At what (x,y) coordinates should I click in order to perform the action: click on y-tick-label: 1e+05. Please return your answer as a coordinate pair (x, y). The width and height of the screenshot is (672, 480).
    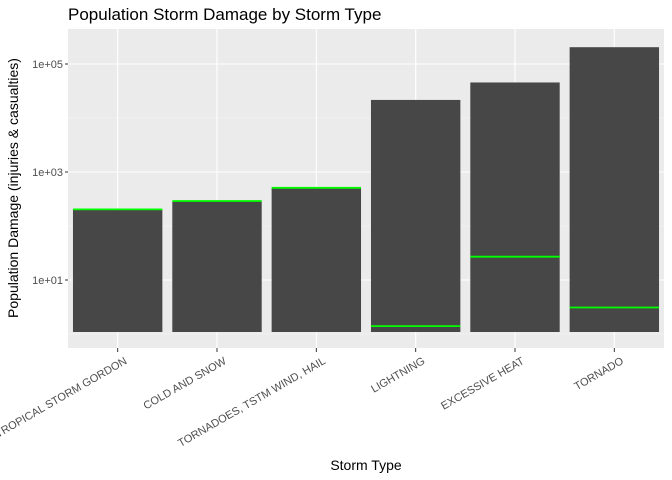
    Looking at the image, I should click on (47, 65).